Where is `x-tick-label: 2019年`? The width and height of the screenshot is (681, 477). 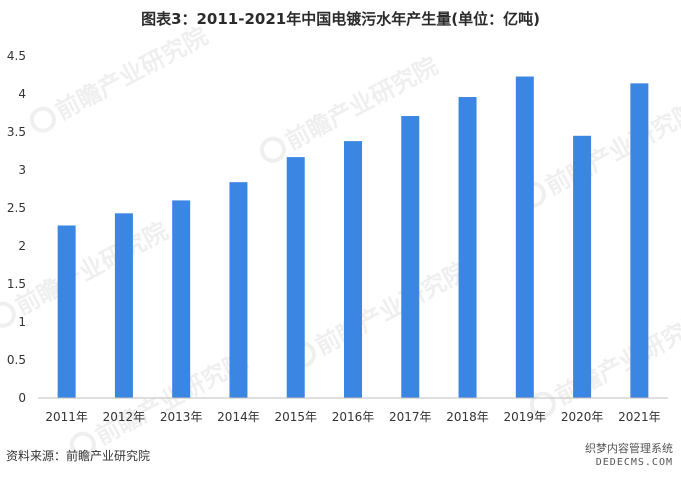
x-tick-label: 2019年 is located at coordinates (525, 417).